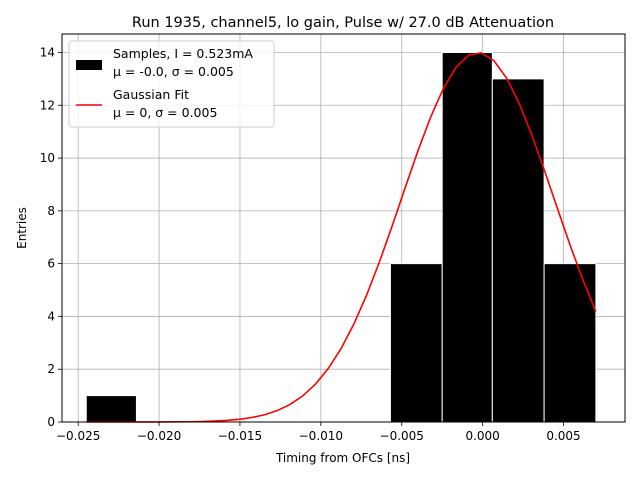 The image size is (640, 480). Describe the element at coordinates (51, 422) in the screenshot. I see `y-tick-label: 0` at that location.